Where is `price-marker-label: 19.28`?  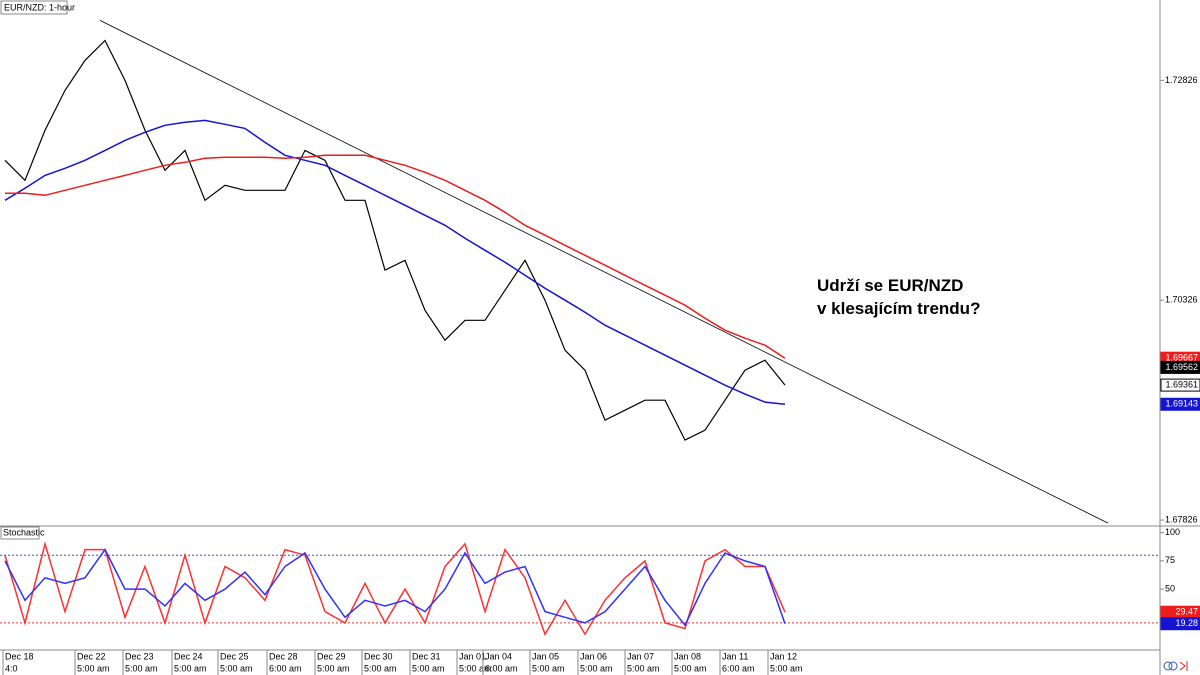 price-marker-label: 19.28 is located at coordinates (1186, 623).